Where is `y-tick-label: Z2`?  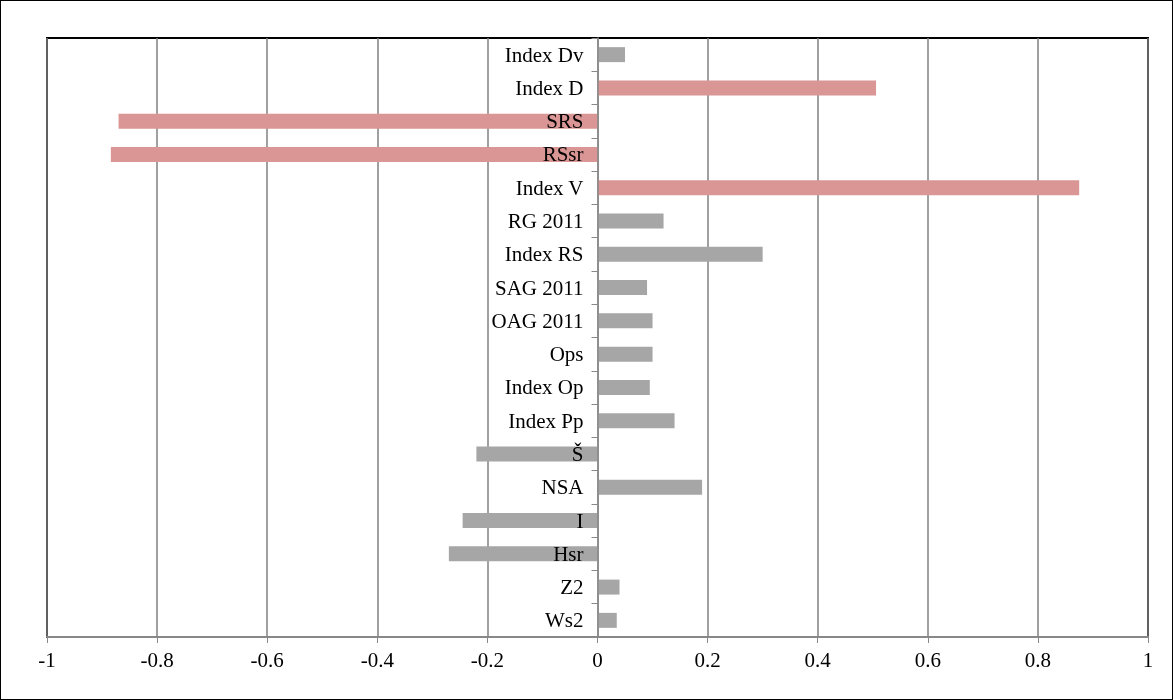
y-tick-label: Z2 is located at coordinates (572, 587).